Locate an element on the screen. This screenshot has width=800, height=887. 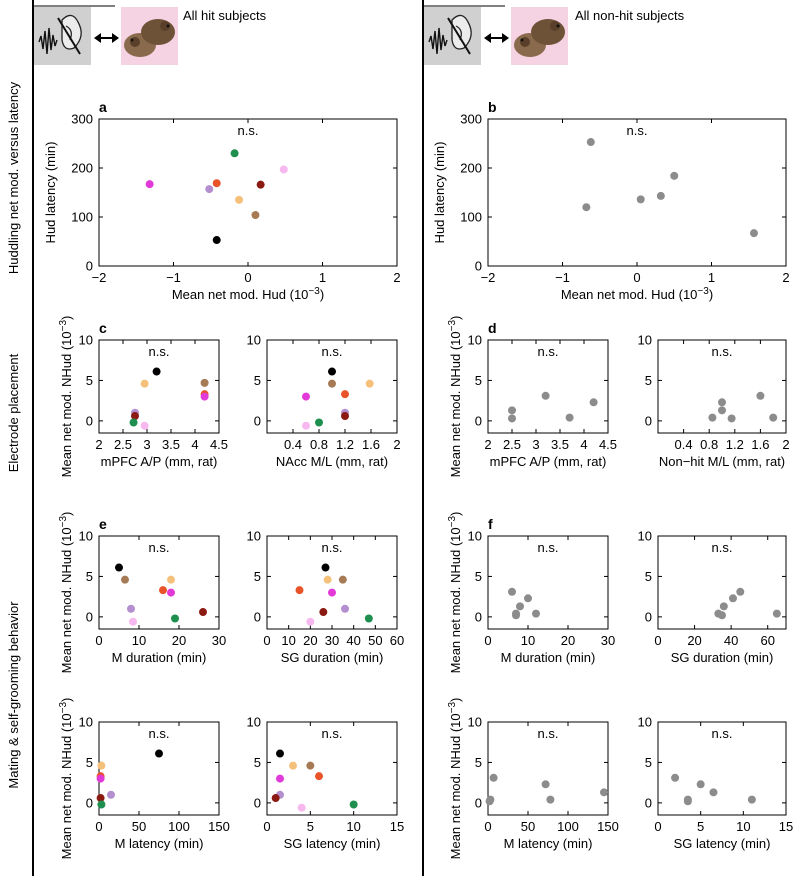
x-tick-label: −2 is located at coordinates (99, 277).